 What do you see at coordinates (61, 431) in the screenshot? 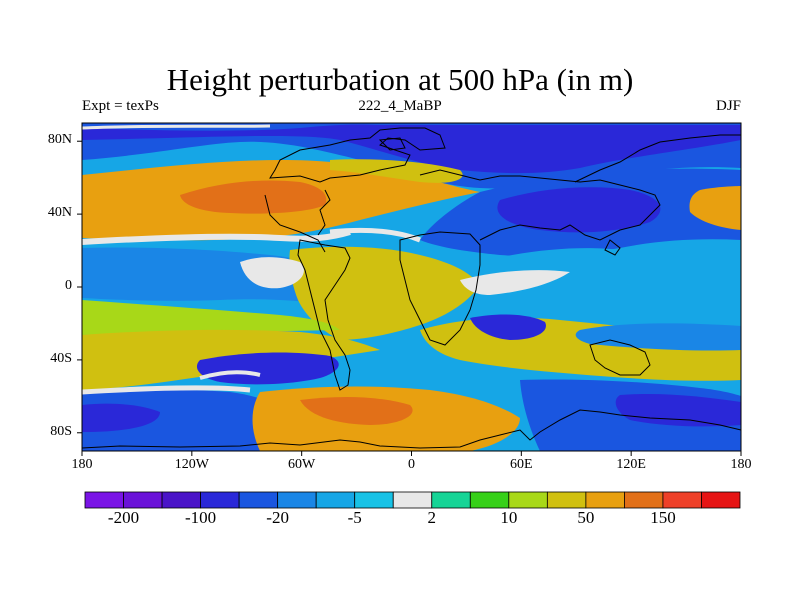
I see `y-tick-label: 80S` at bounding box center [61, 431].